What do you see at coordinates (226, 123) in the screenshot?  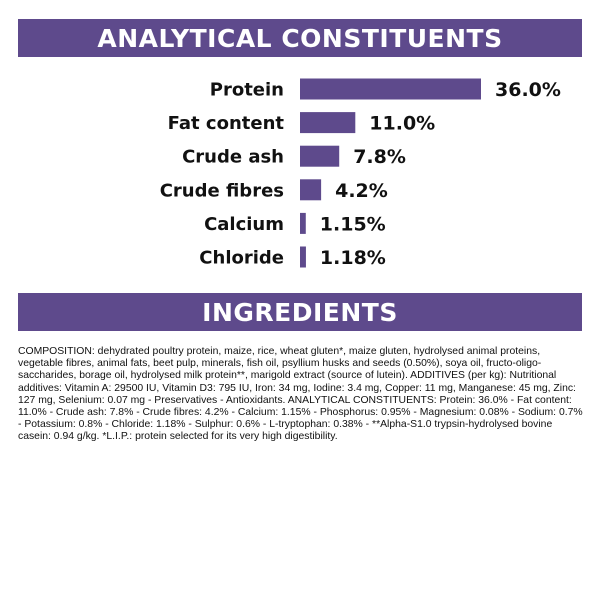 I see `category-label-fat-content: Fat content` at bounding box center [226, 123].